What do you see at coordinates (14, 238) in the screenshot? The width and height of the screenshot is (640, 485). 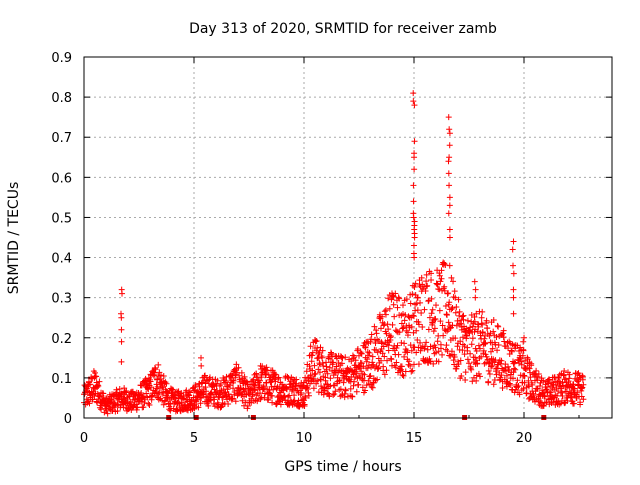 I see `y-axis-label: SRMTID / TECUs` at bounding box center [14, 238].